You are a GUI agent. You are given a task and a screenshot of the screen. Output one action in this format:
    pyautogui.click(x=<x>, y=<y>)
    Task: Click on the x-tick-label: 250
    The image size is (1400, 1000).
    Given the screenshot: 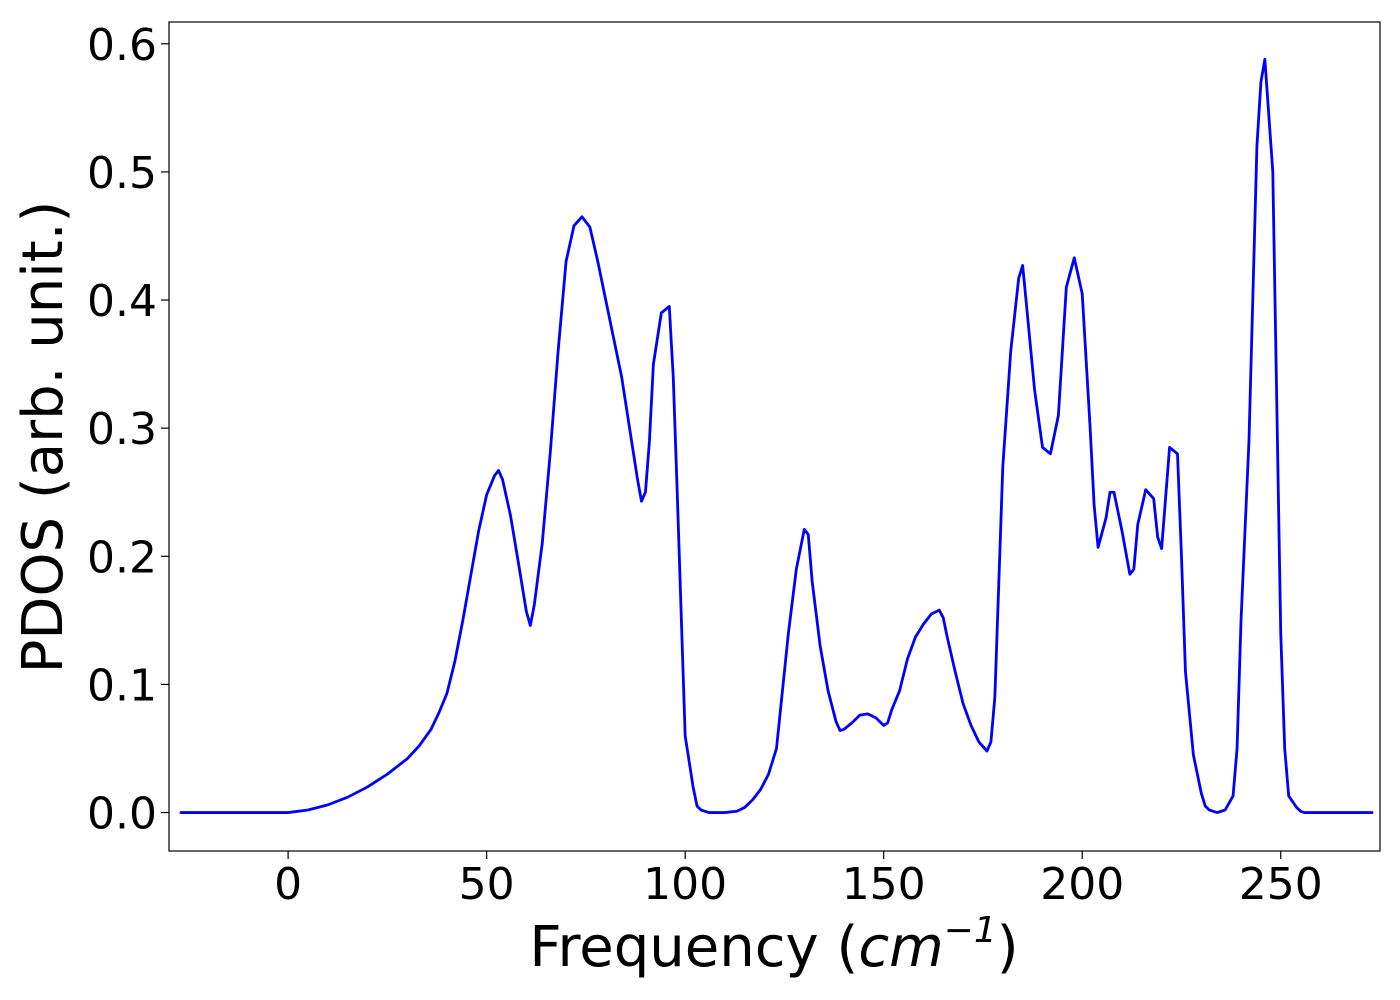 What is the action you would take?
    pyautogui.click(x=1281, y=884)
    